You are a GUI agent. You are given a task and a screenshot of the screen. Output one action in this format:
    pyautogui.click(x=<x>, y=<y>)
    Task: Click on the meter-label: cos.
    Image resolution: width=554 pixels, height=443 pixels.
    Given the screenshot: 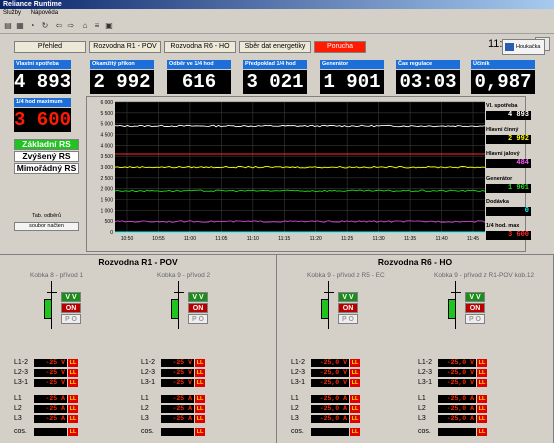 What is the action you would take?
    pyautogui.click(x=147, y=431)
    